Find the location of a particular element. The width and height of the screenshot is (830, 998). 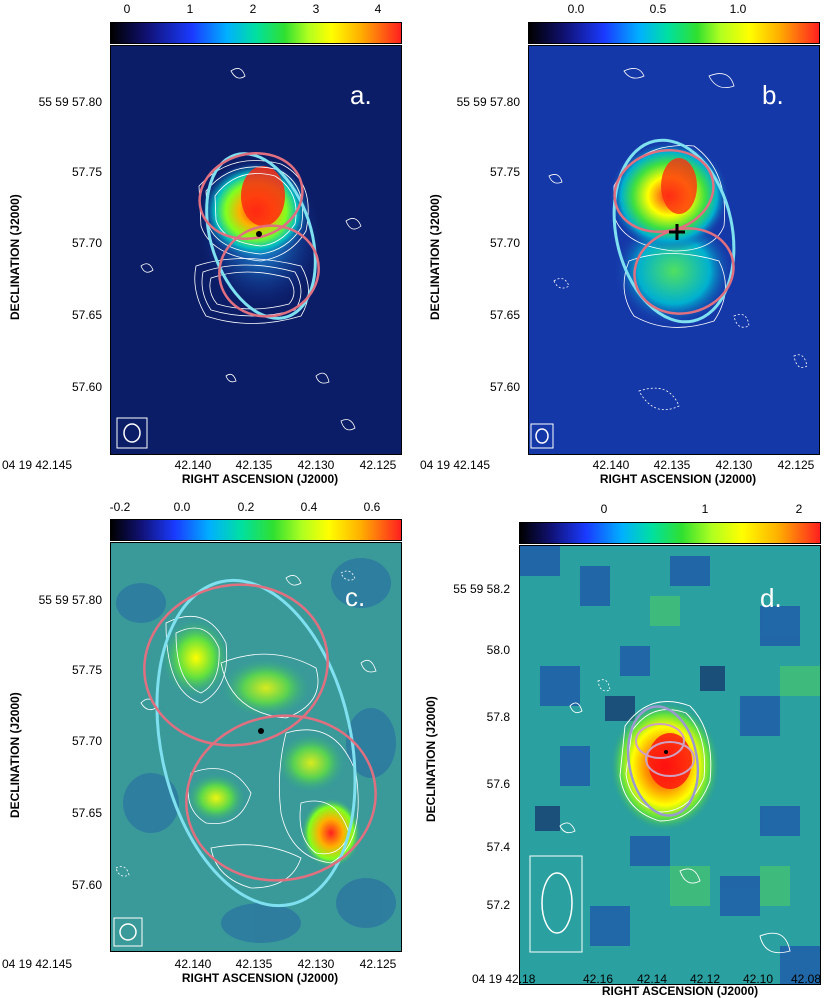

colorbar-c is located at coordinates (256, 530).